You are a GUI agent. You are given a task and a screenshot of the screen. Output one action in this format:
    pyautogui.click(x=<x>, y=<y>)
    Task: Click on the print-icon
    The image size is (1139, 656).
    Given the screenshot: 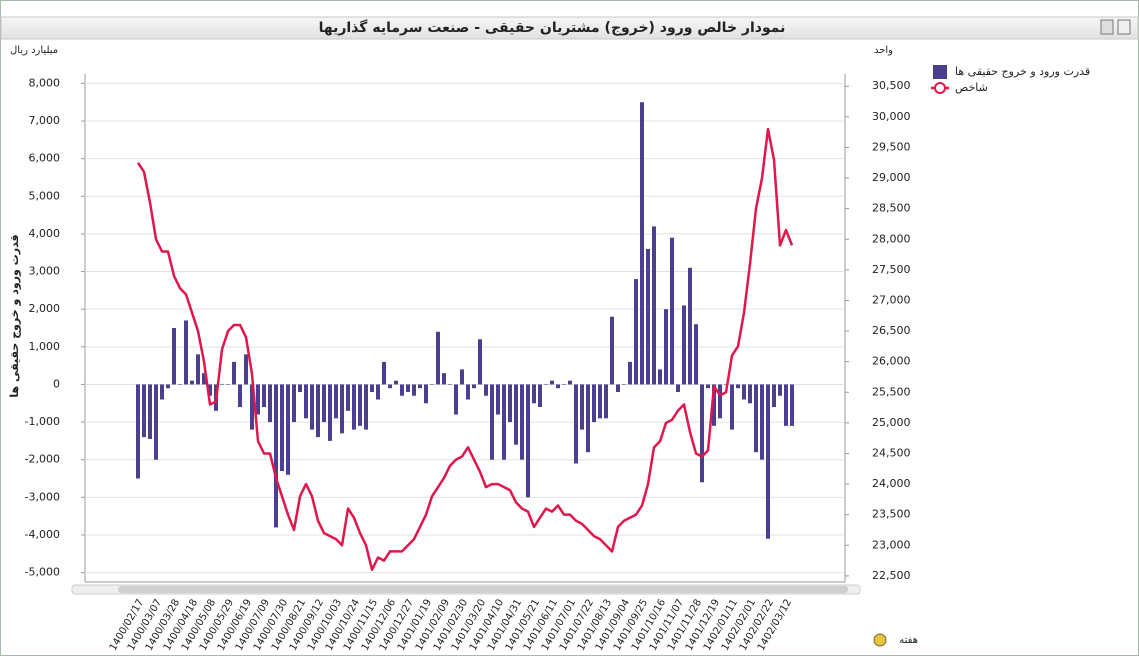 What is the action you would take?
    pyautogui.click(x=1107, y=27)
    